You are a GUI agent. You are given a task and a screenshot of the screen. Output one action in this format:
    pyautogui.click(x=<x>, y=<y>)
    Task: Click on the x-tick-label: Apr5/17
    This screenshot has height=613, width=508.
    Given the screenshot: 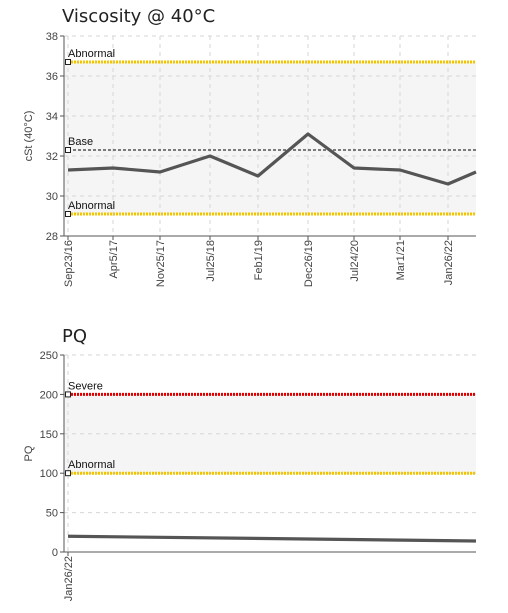 What is the action you would take?
    pyautogui.click(x=114, y=259)
    